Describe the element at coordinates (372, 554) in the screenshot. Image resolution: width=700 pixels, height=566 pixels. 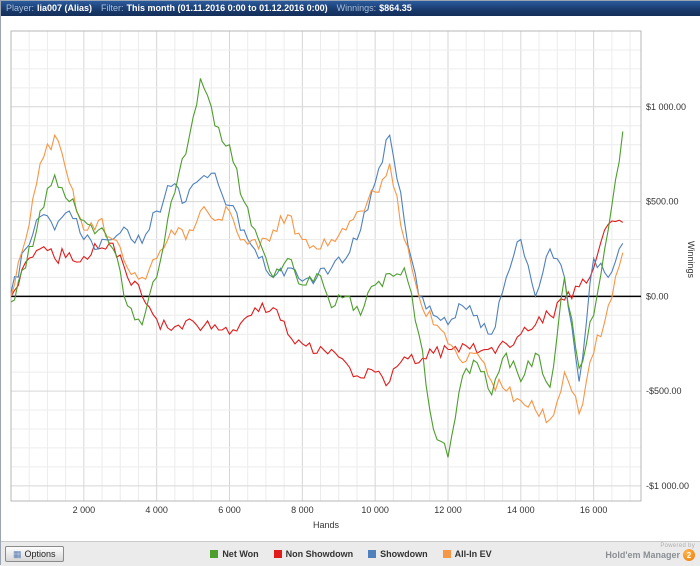
I see `showdown-swatch-icon` at that location.